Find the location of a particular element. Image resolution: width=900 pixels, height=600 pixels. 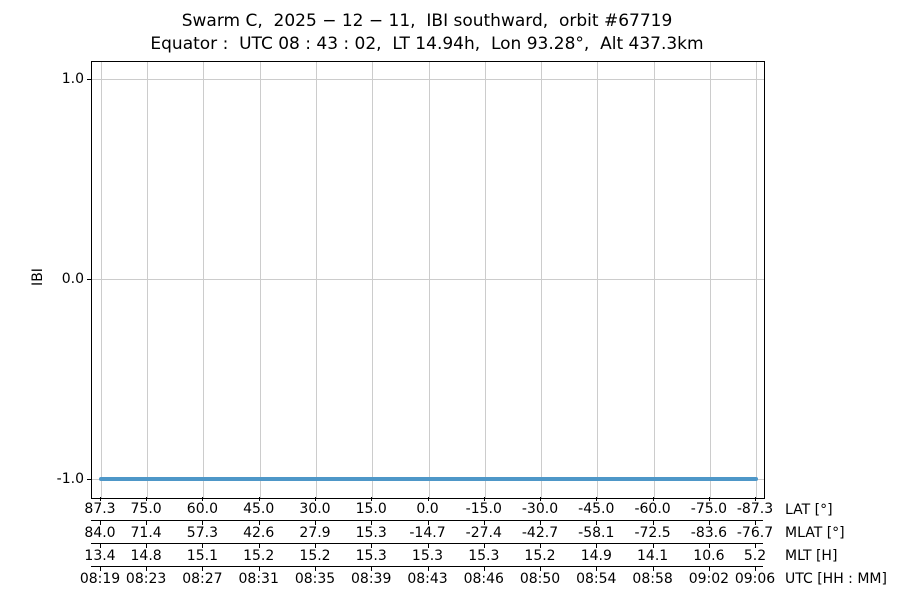

axis-row-name: MLAT [°] is located at coordinates (815, 533).